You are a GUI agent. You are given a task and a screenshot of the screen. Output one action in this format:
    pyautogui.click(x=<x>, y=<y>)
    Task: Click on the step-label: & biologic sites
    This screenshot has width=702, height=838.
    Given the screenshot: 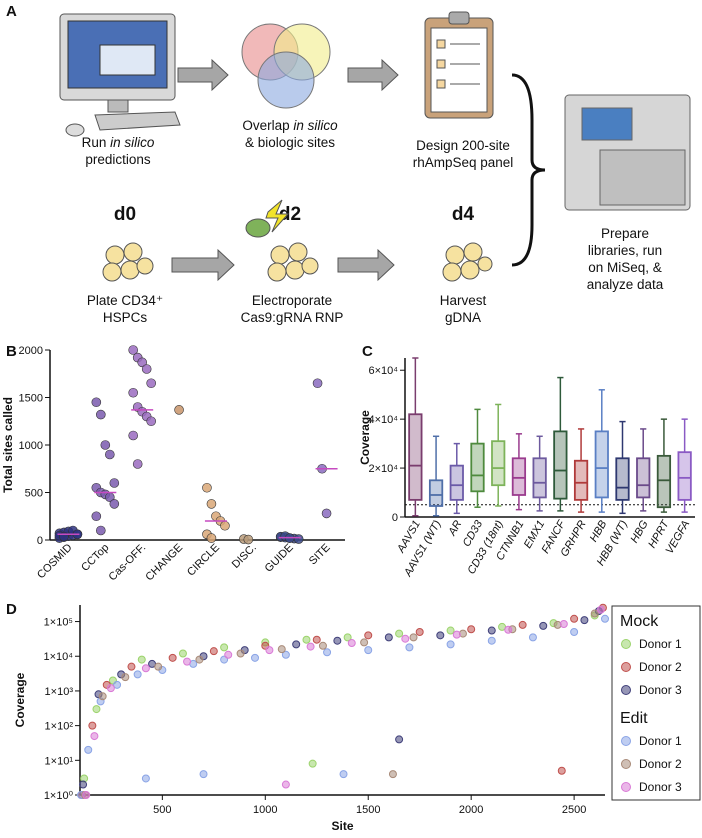 What is the action you would take?
    pyautogui.click(x=290, y=142)
    